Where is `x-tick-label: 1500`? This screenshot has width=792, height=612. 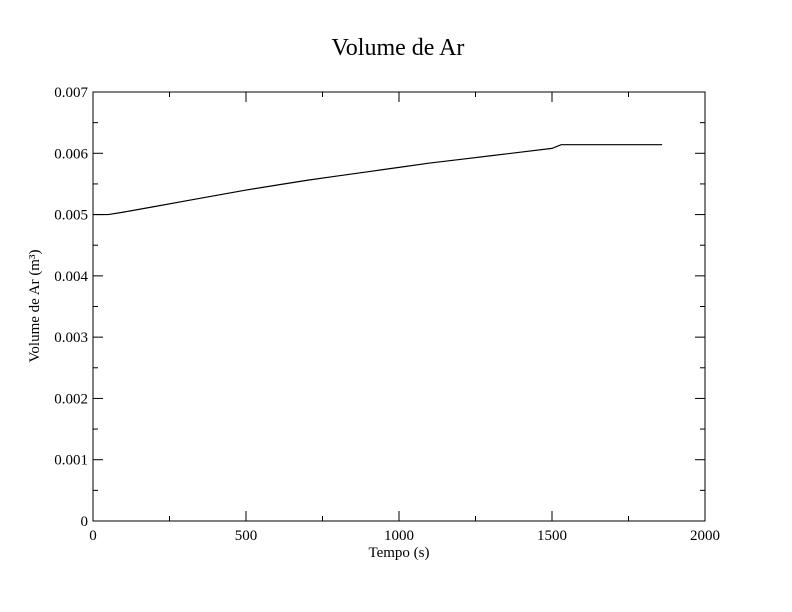
x-tick-label: 1500 is located at coordinates (552, 536).